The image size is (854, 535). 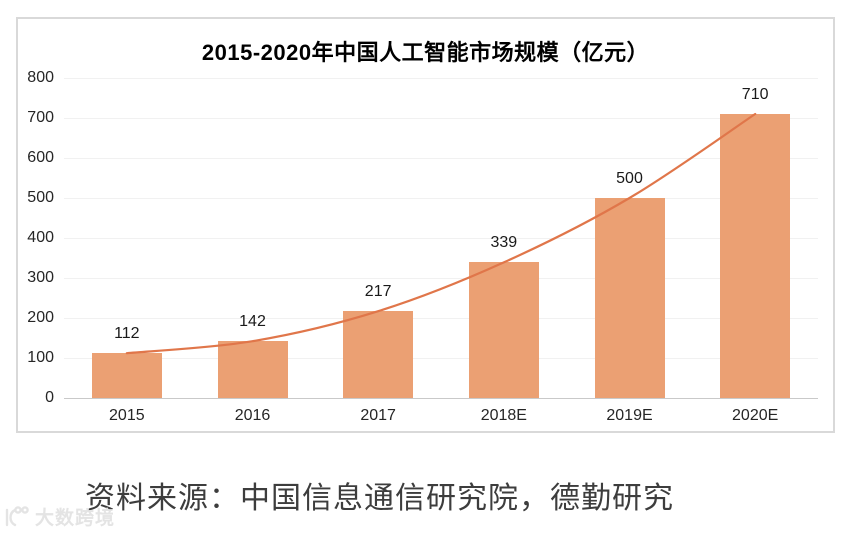 What do you see at coordinates (755, 256) in the screenshot?
I see `bar-2020E` at bounding box center [755, 256].